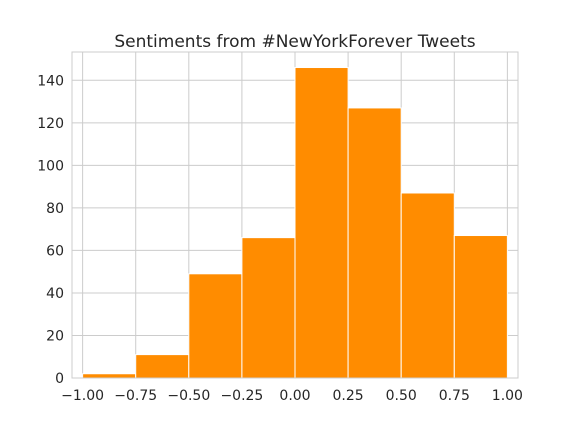 This screenshot has width=576, height=432. I want to click on x-tick-label: −1.00, so click(82, 396).